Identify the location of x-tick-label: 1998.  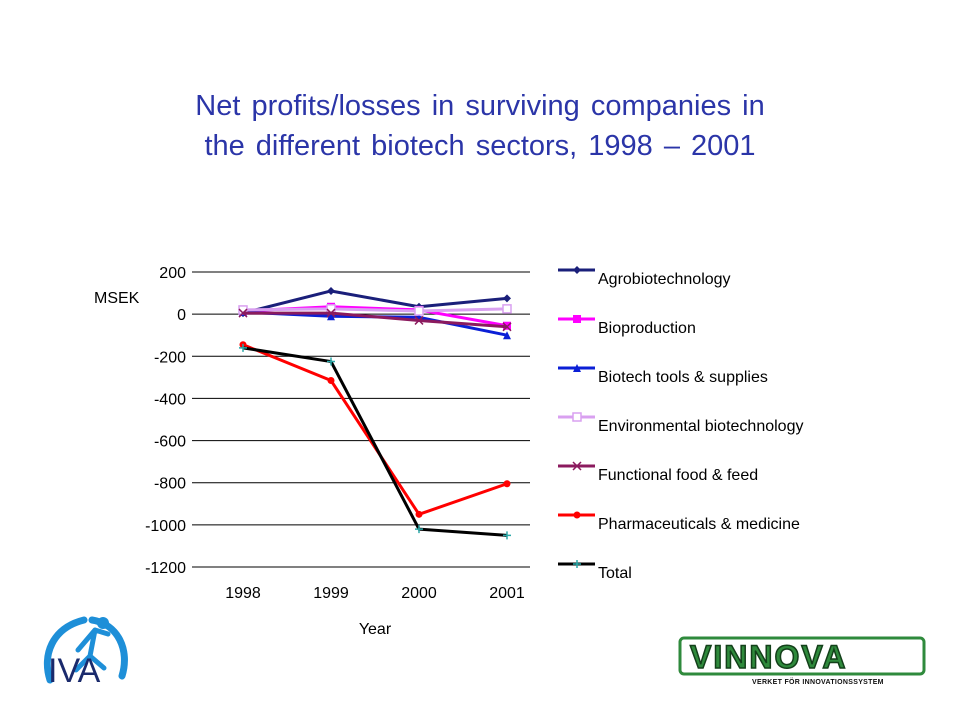
(243, 593).